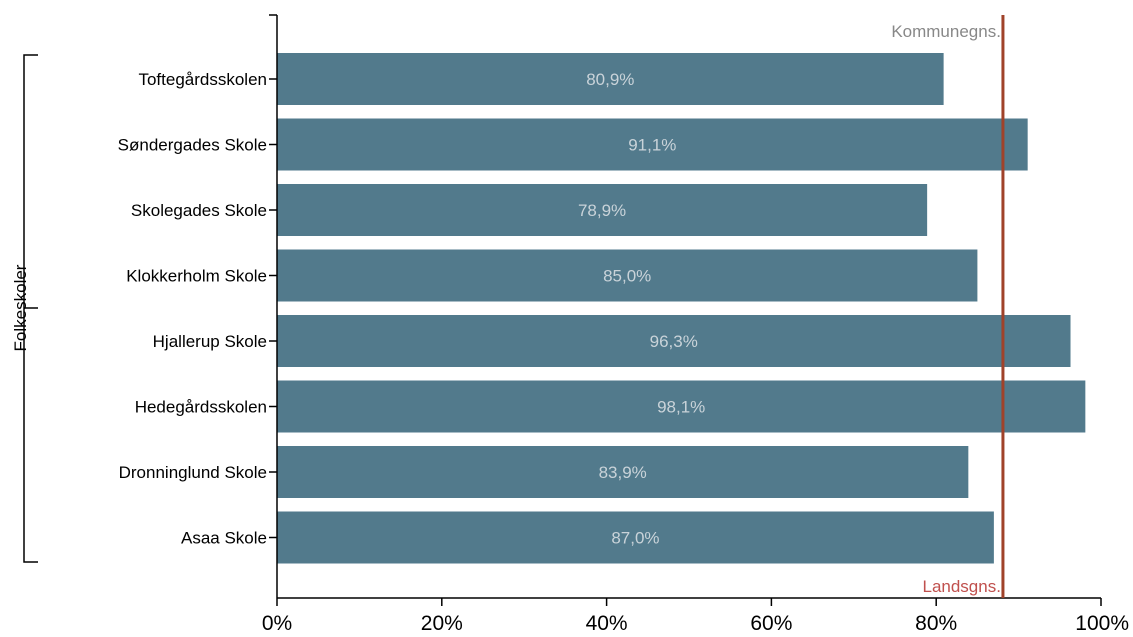 Image resolution: width=1133 pixels, height=637 pixels. I want to click on group-bracket: Folkeskoler, so click(24, 308).